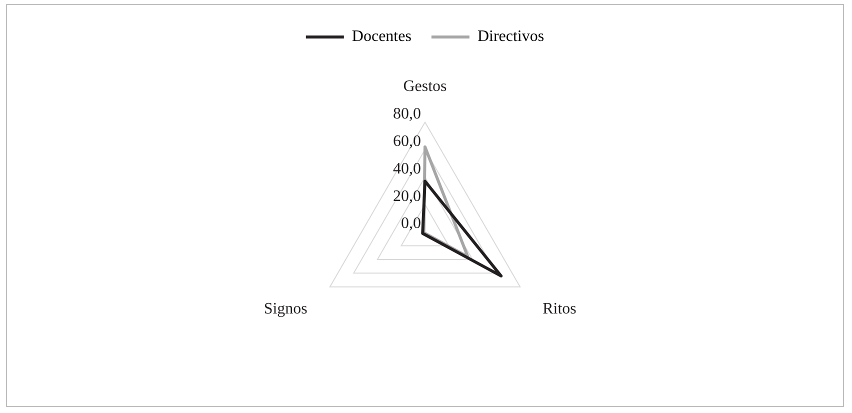 This screenshot has width=852, height=413. I want to click on y-tick-label: 80,0, so click(407, 113).